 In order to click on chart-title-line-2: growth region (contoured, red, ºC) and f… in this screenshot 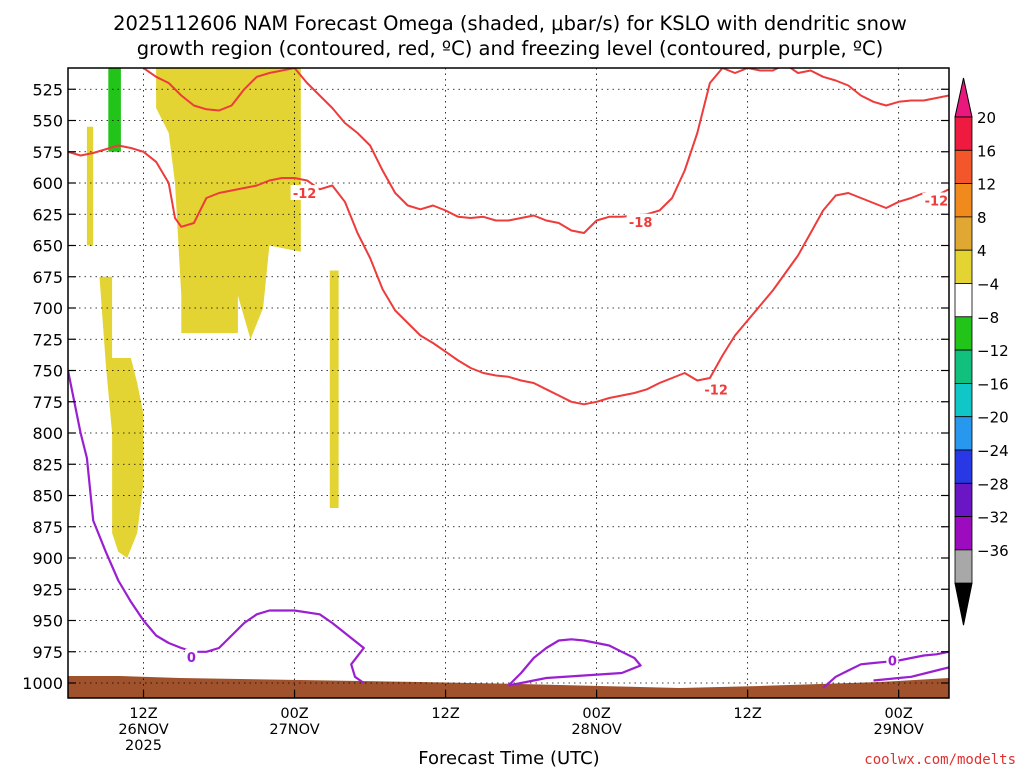, I will do `click(510, 48)`.